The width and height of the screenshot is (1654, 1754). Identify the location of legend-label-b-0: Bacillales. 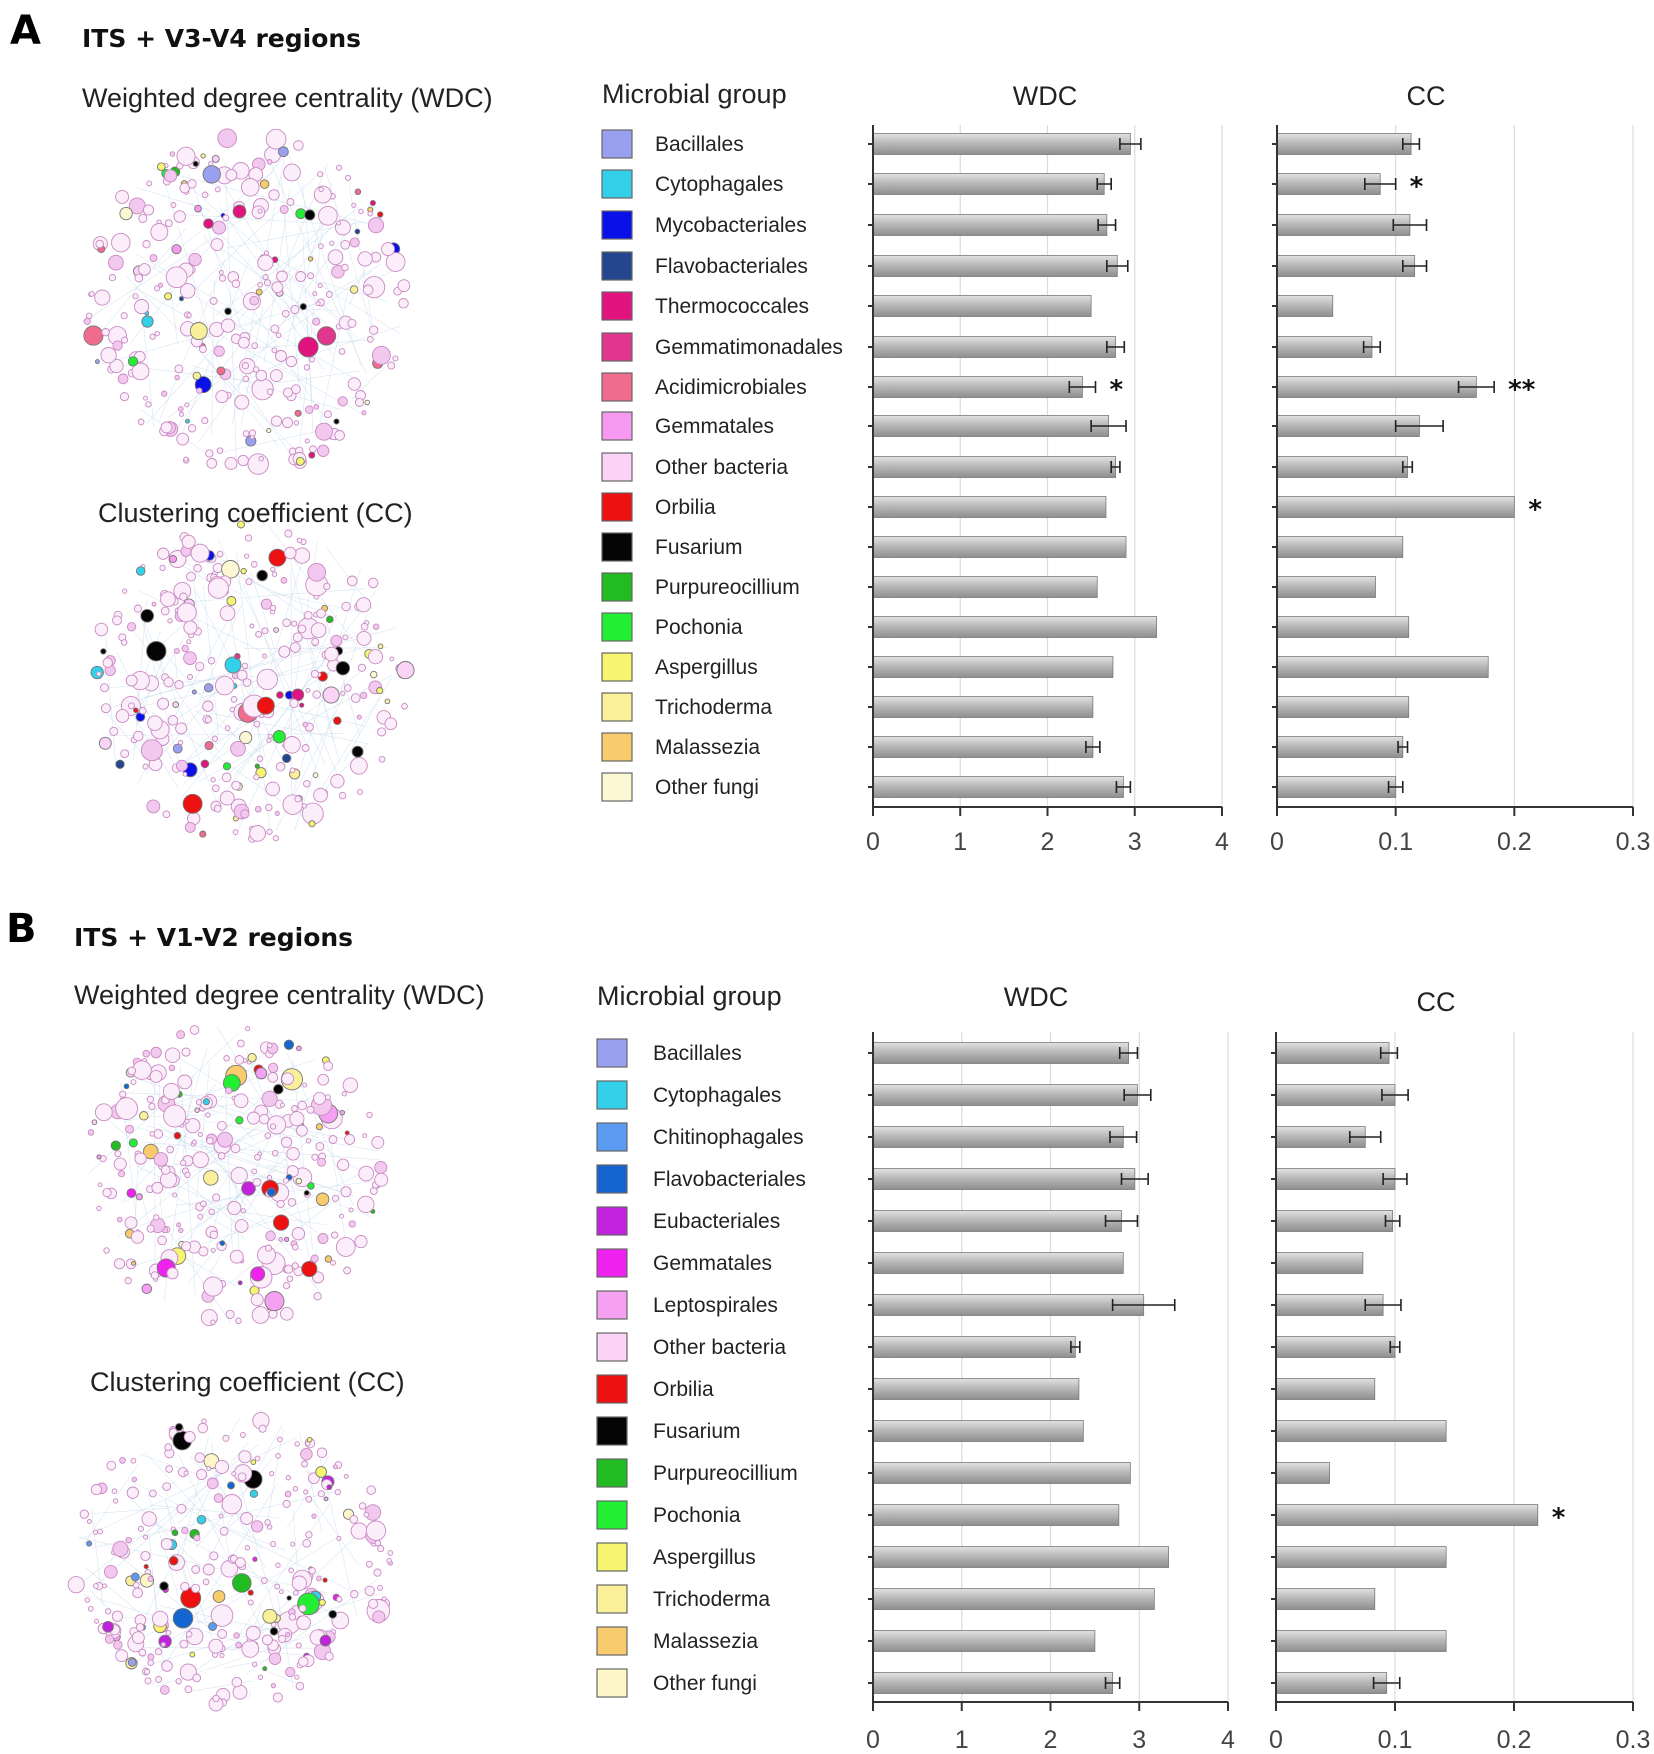
(697, 1053).